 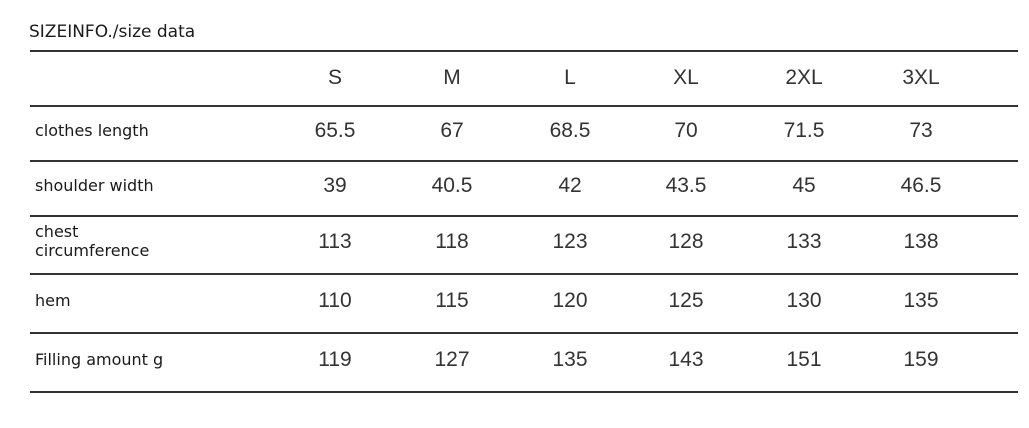 I want to click on row-label: hem, so click(x=53, y=300).